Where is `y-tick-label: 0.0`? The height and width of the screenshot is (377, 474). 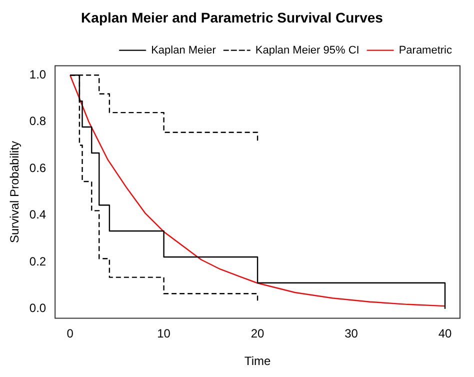 y-tick-label: 0.0 is located at coordinates (37, 308).